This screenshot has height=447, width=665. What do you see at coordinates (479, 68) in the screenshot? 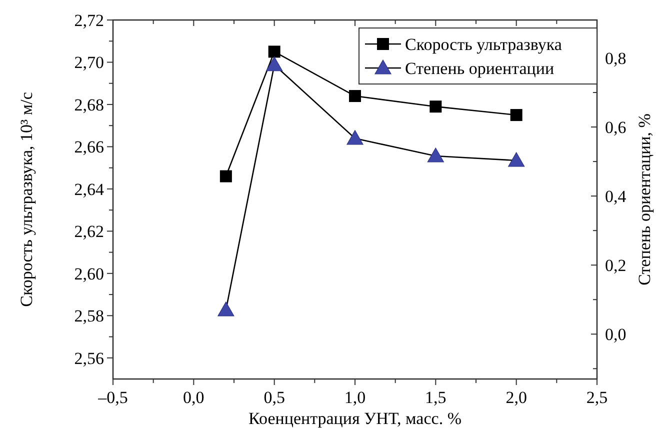
I see `legend-label: Степень ориентации` at bounding box center [479, 68].